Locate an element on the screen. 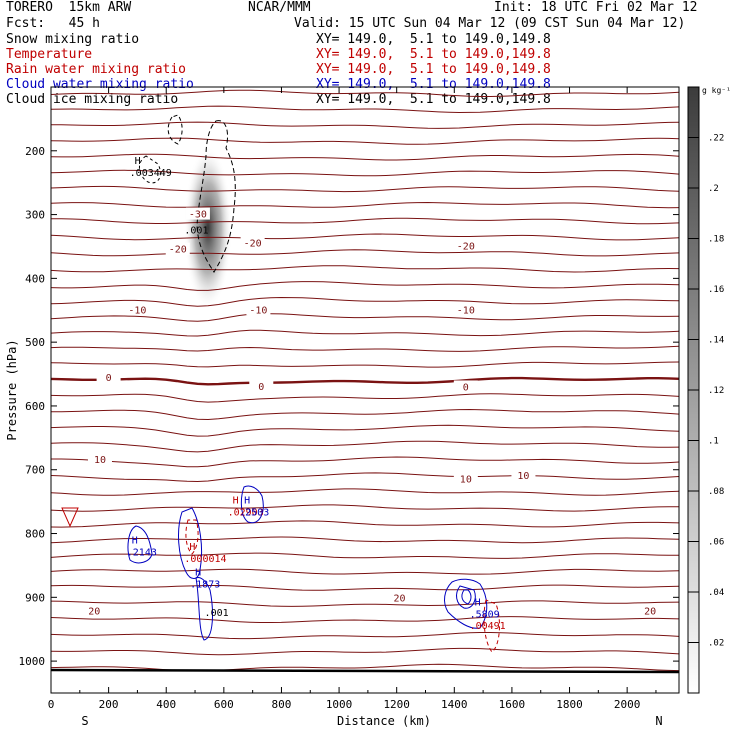  y-tick-label: 500 is located at coordinates (35, 342).